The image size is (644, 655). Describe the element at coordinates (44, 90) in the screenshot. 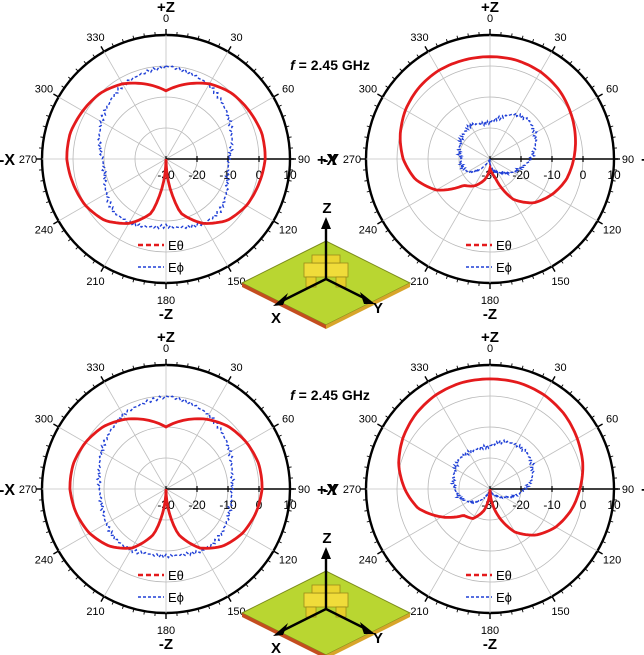

I see `plot-top-xz-angle-label: 300` at that location.